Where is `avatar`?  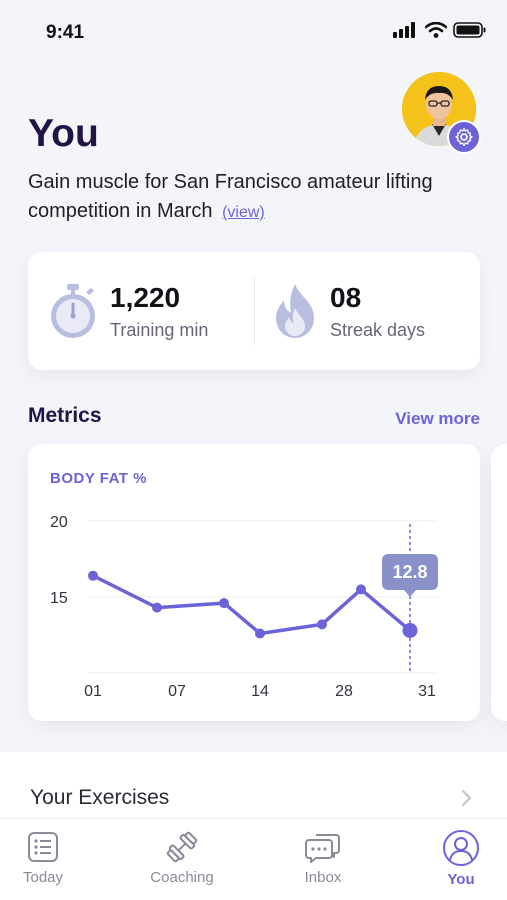 avatar is located at coordinates (439, 109).